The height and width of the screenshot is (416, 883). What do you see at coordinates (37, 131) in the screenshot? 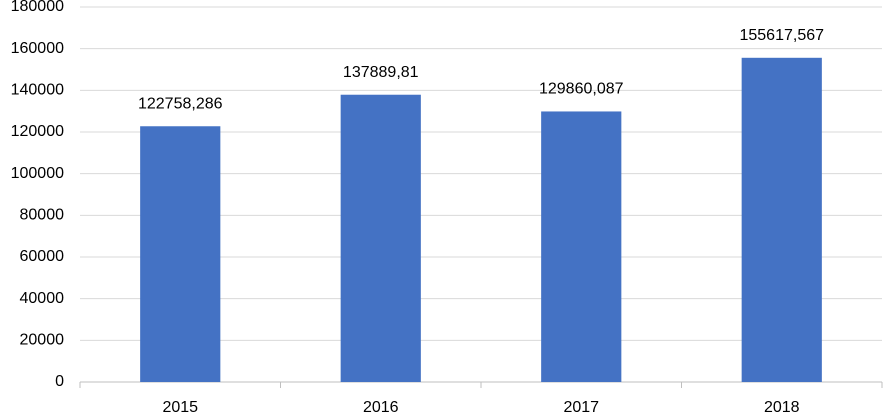
I see `y-tick-label: 120000` at bounding box center [37, 131].